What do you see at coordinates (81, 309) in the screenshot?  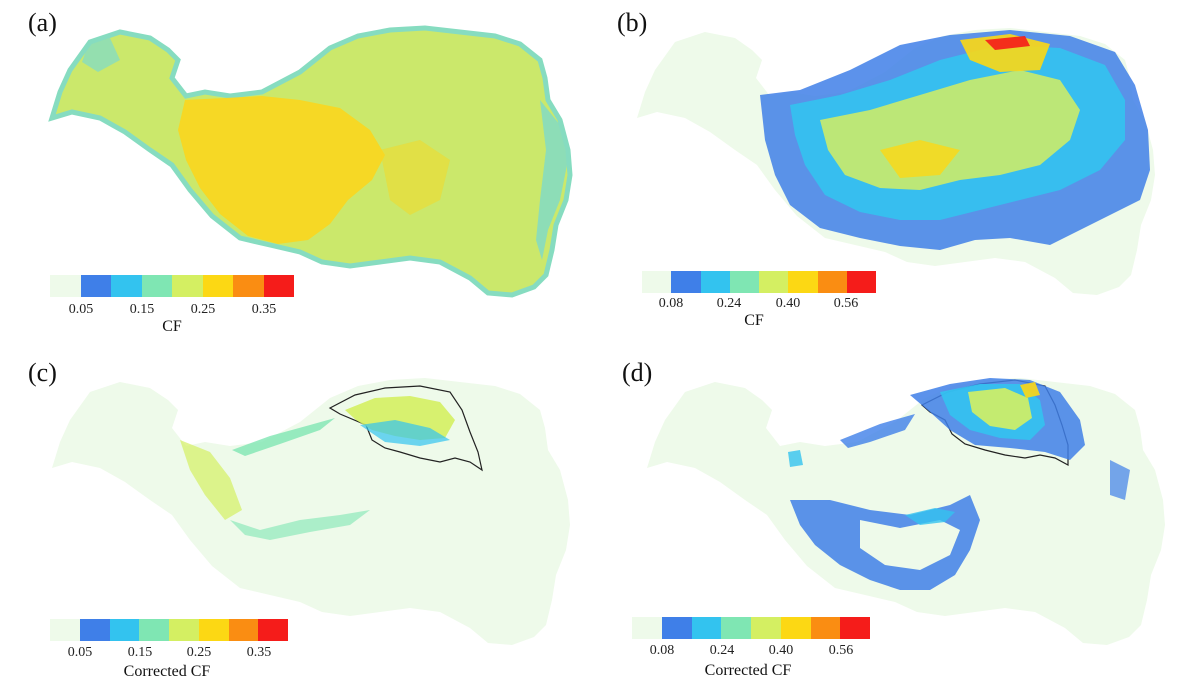 I see `tick-a-0: 0.05` at bounding box center [81, 309].